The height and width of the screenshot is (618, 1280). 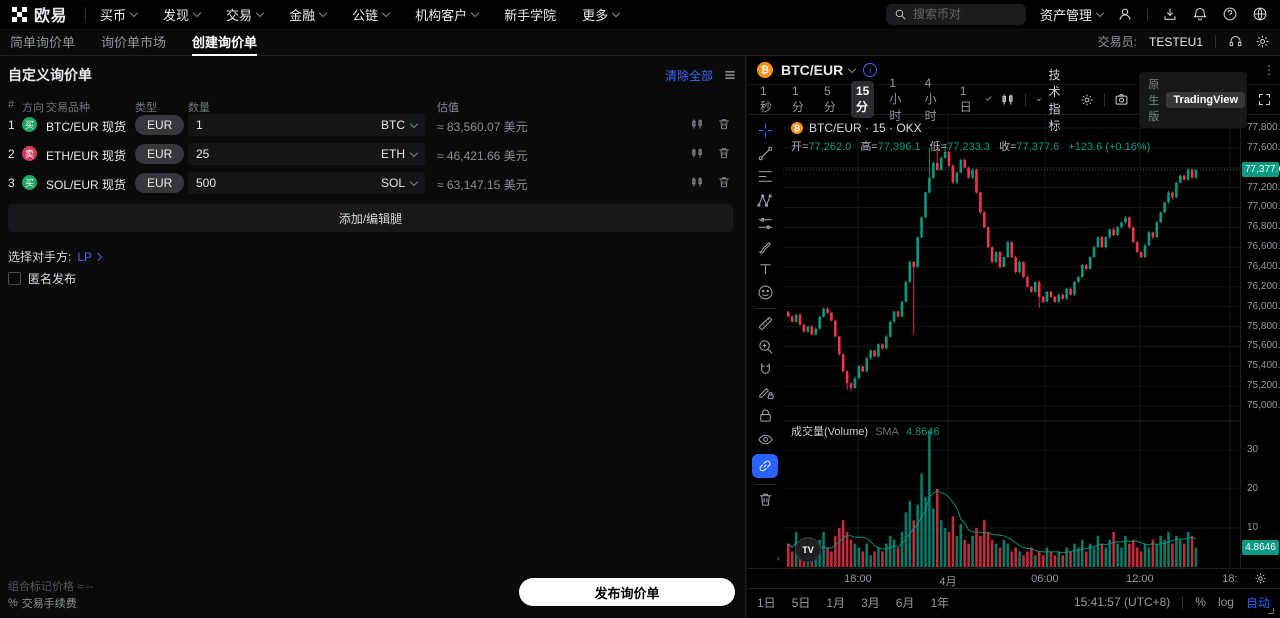 What do you see at coordinates (930, 99) in the screenshot?
I see `tf-4h: 4小时` at bounding box center [930, 99].